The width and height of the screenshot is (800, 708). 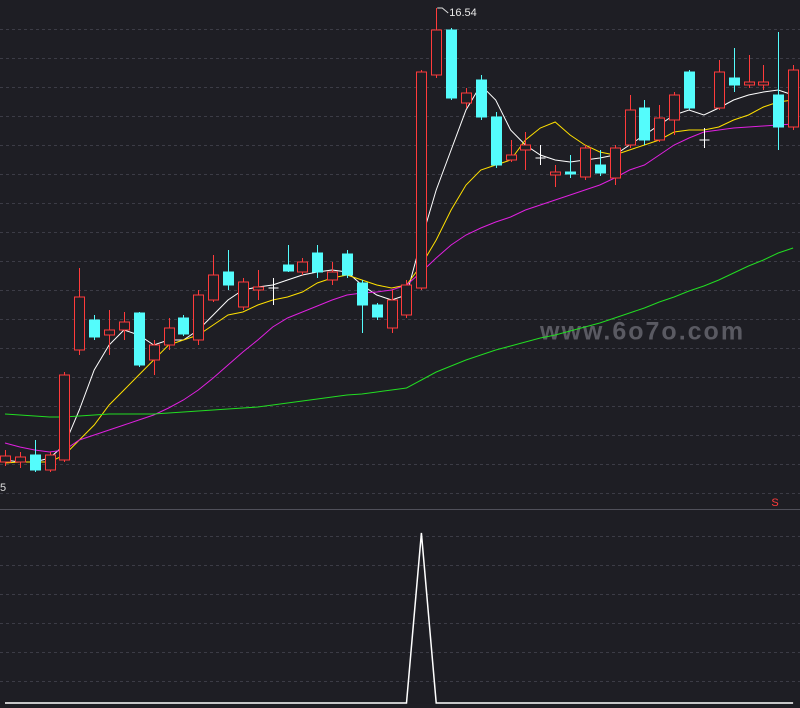 I want to click on signal-label: S, so click(x=774, y=503).